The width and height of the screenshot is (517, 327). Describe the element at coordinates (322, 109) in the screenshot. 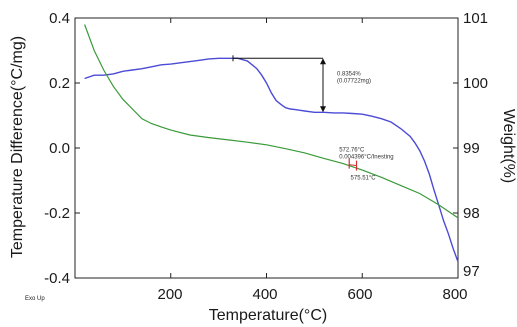

I see `mass-loss-arrowhead-bottom` at that location.